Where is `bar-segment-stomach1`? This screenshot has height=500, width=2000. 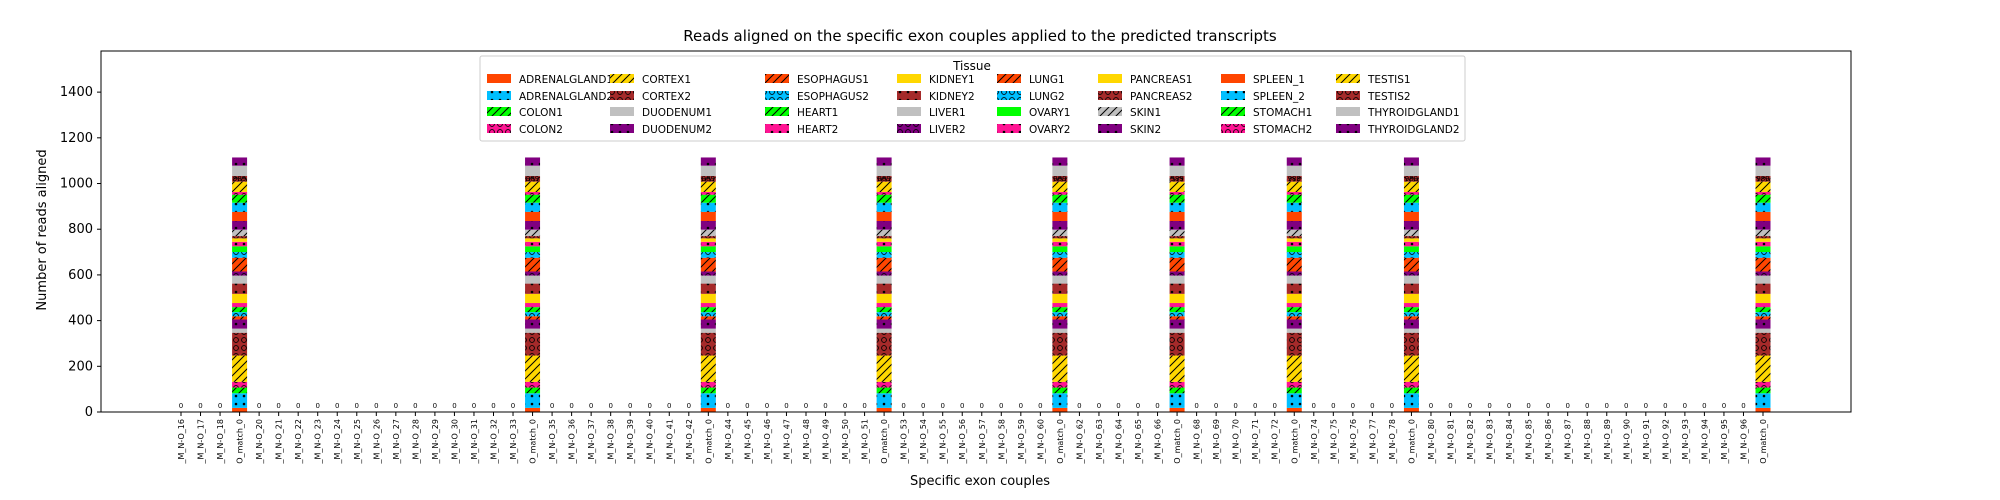
bar-segment-stomach1 is located at coordinates (1294, 198).